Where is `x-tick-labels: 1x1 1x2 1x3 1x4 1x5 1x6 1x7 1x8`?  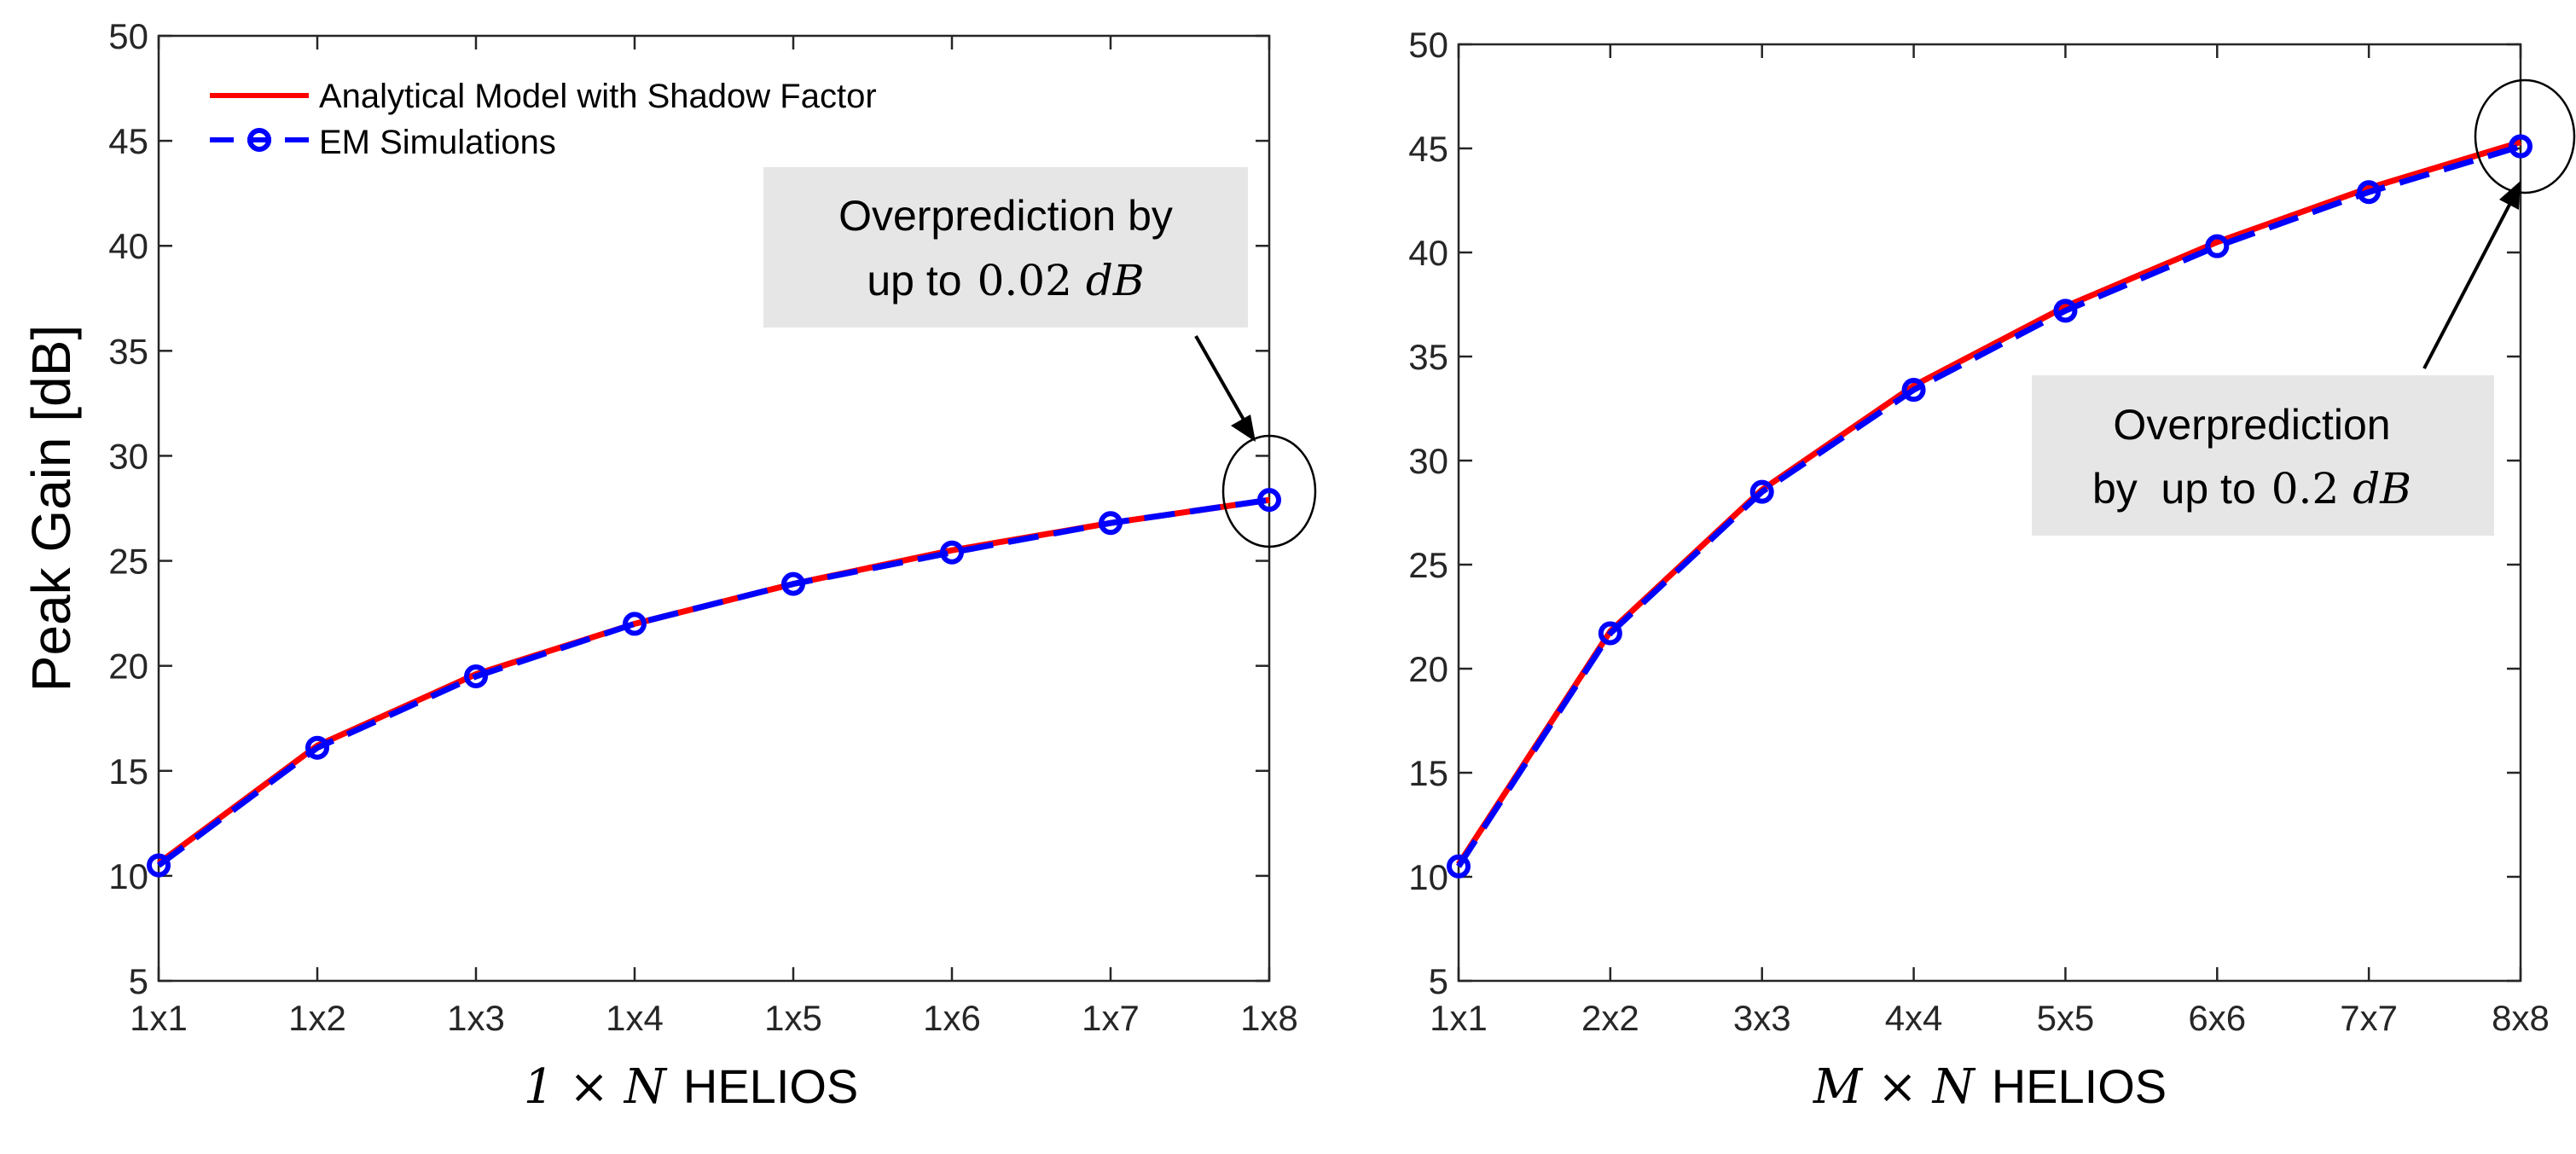
x-tick-labels: 1x1 1x2 1x3 1x4 1x5 1x6 1x7 1x8 is located at coordinates (714, 1018).